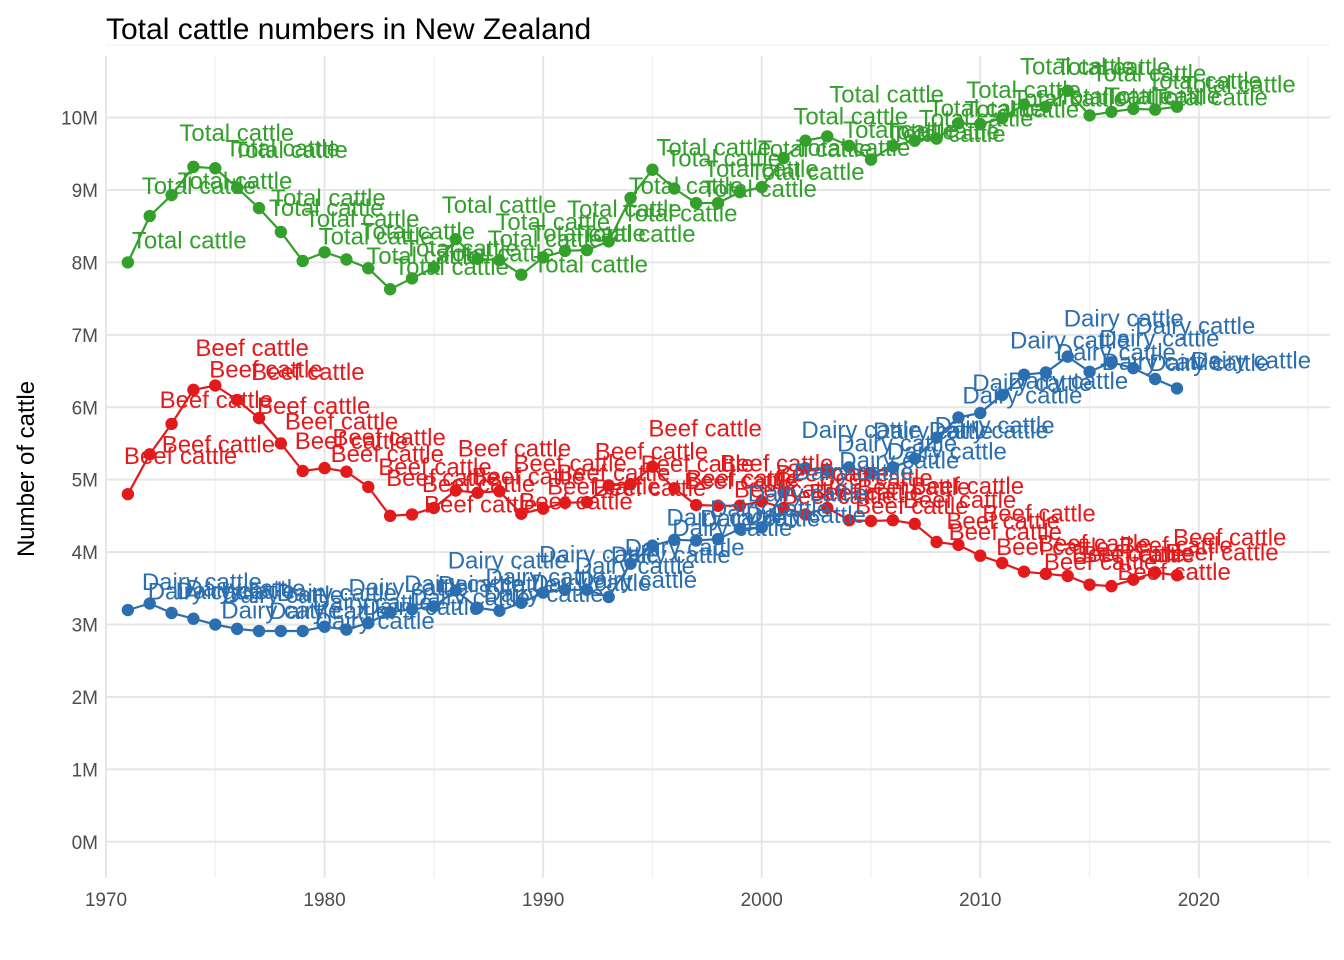 The width and height of the screenshot is (1344, 960). Describe the element at coordinates (85, 553) in the screenshot. I see `y-tick-label: 4M` at that location.